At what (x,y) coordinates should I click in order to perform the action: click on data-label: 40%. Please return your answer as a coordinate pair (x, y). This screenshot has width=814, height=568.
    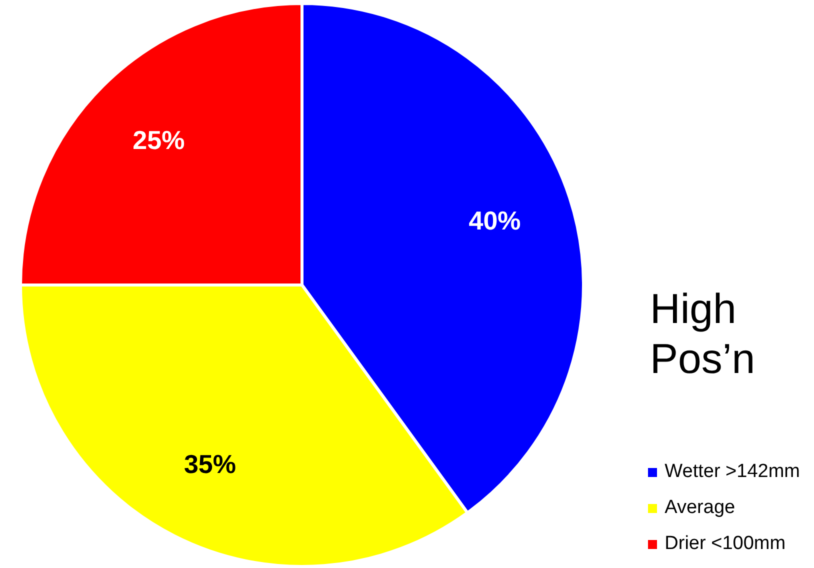
    Looking at the image, I should click on (494, 221).